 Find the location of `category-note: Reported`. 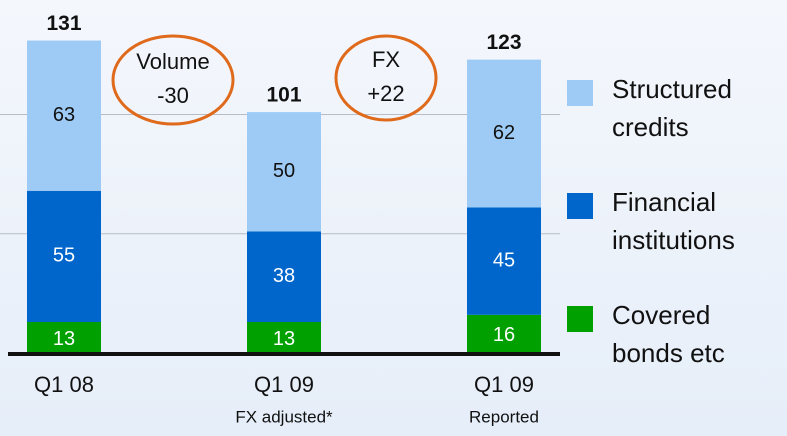

category-note: Reported is located at coordinates (504, 416).